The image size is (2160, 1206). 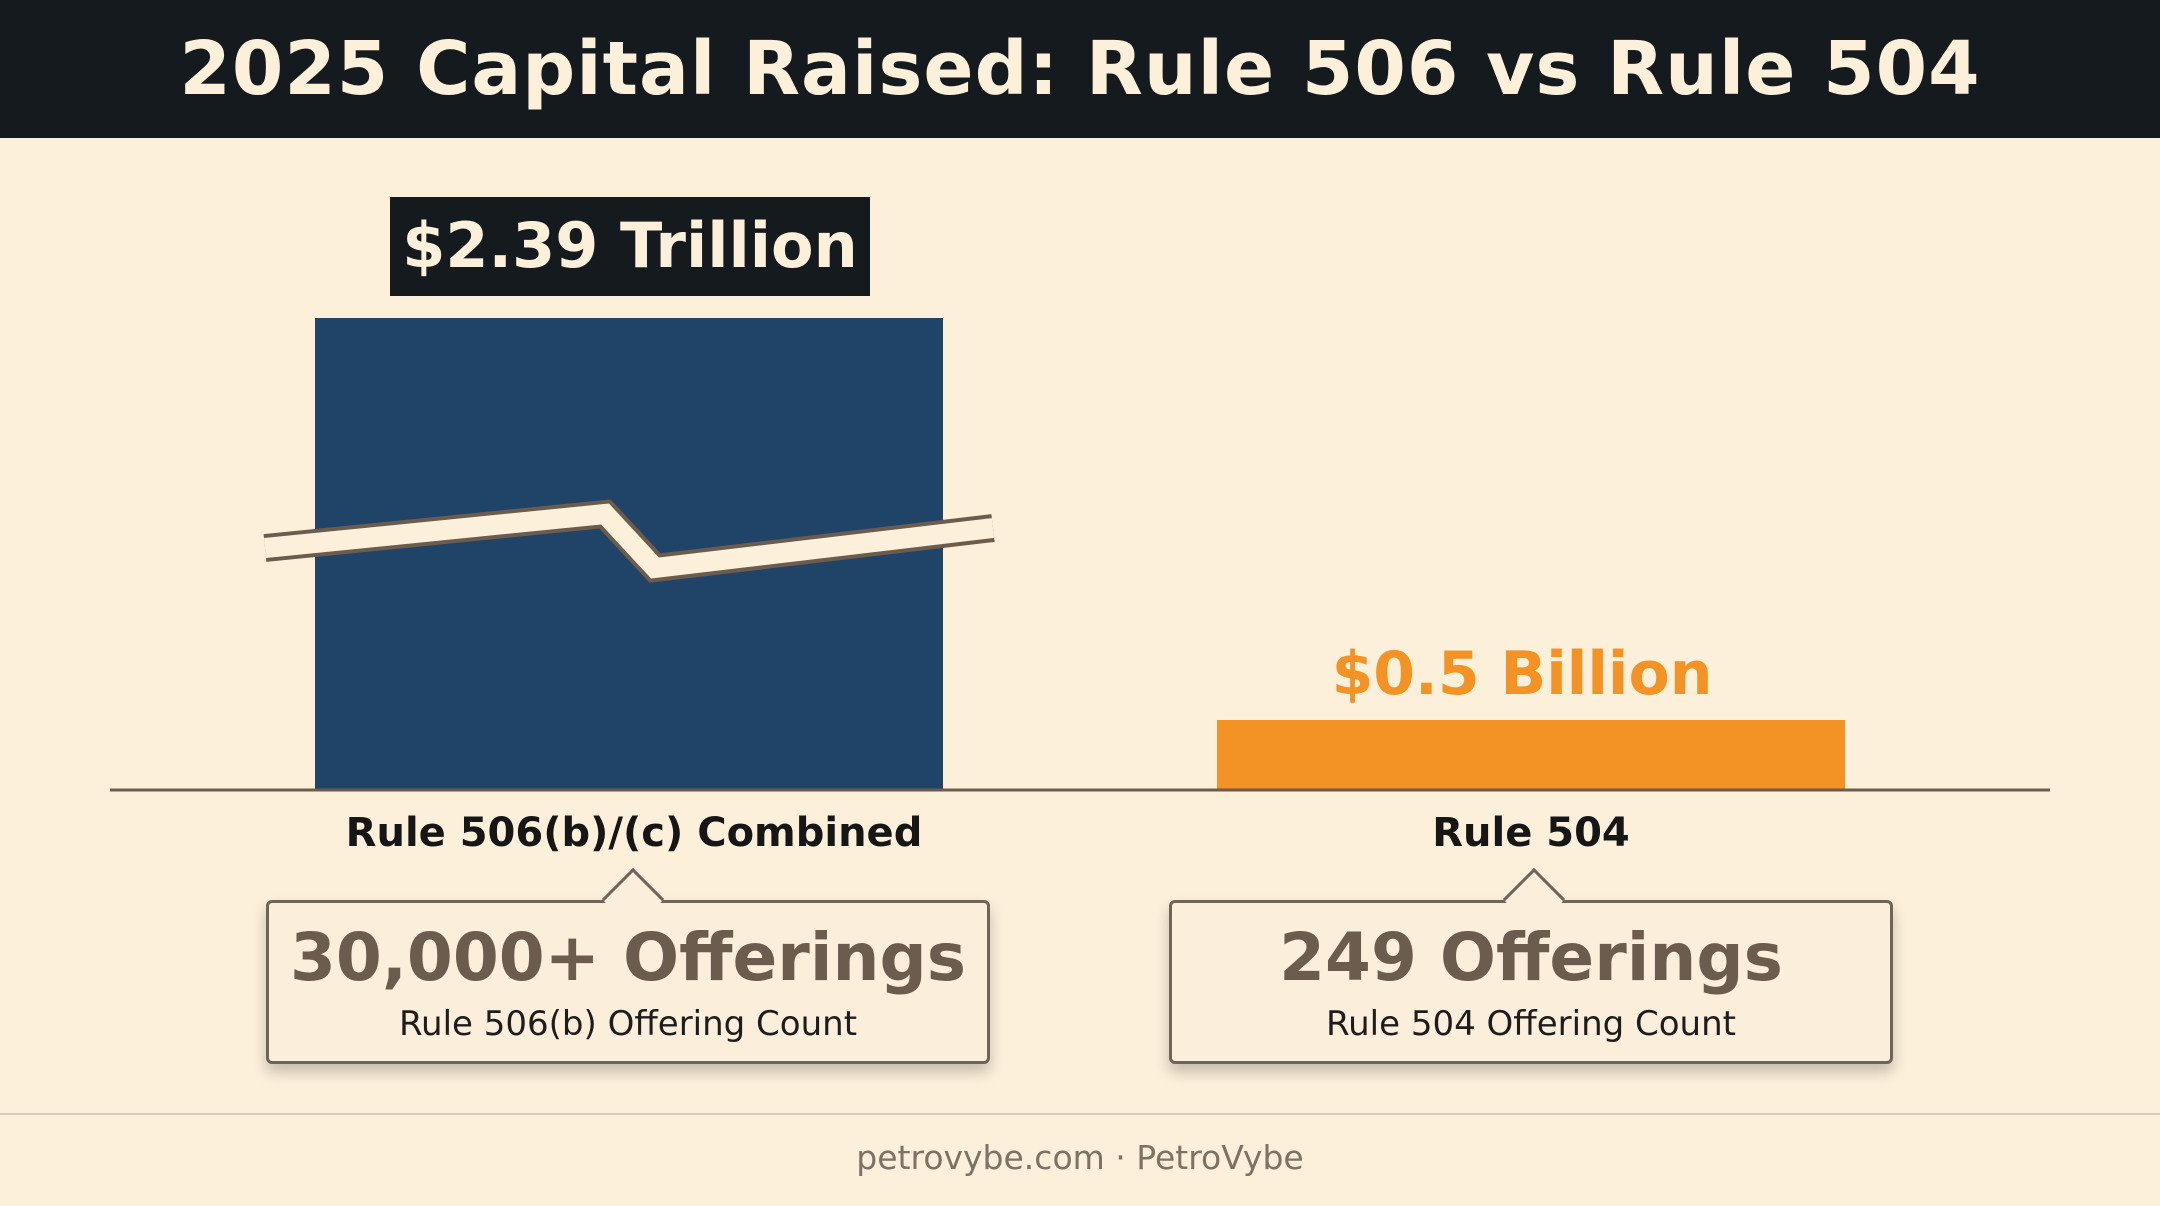 What do you see at coordinates (634, 833) in the screenshot?
I see `category-label-rule-506: Rule 506(b)/(c) Combined` at bounding box center [634, 833].